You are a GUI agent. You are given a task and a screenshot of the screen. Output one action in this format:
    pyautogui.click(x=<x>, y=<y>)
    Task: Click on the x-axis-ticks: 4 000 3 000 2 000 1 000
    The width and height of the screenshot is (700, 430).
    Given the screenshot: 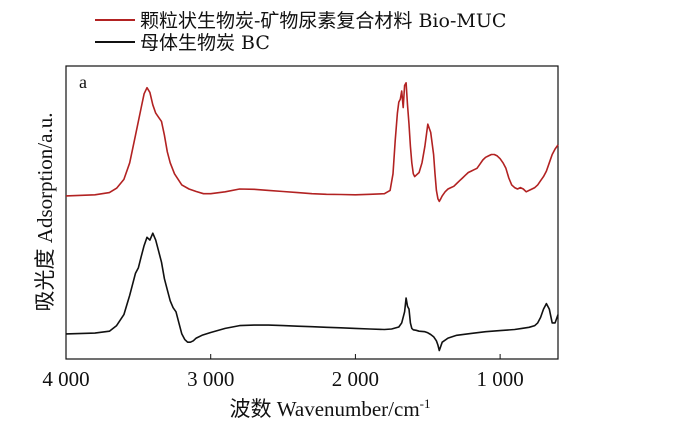 What is the action you would take?
    pyautogui.click(x=283, y=372)
    